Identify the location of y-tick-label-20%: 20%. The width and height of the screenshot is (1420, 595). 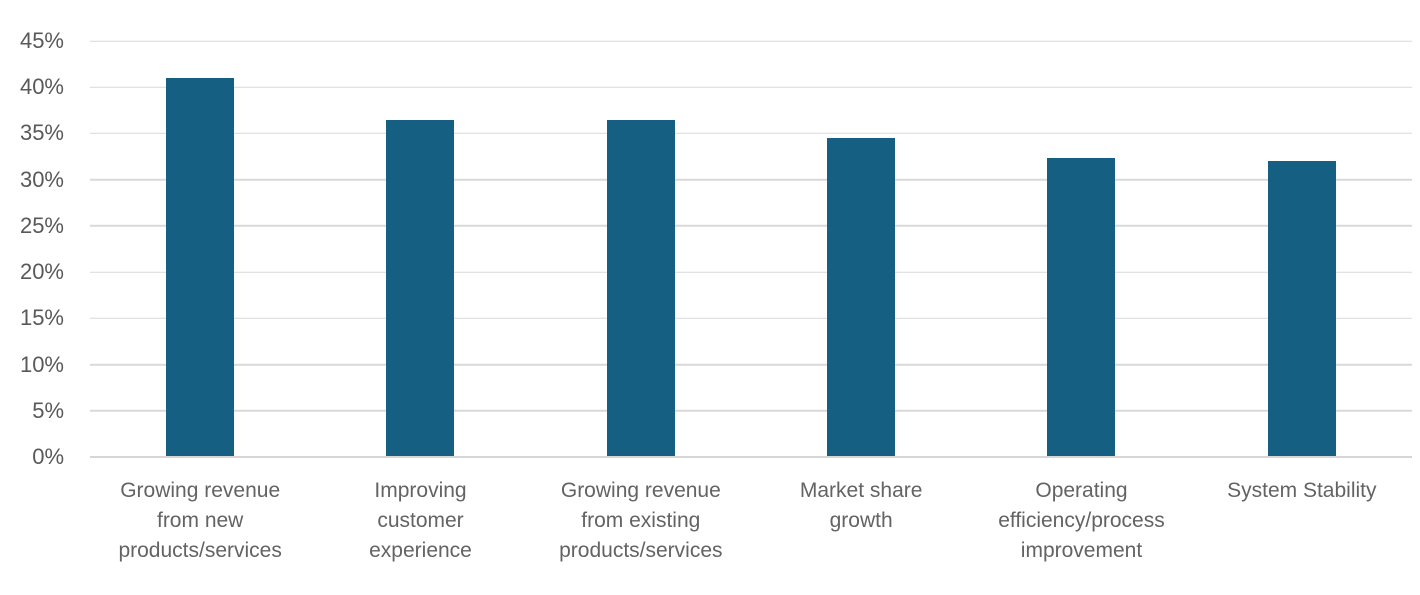
(41, 272).